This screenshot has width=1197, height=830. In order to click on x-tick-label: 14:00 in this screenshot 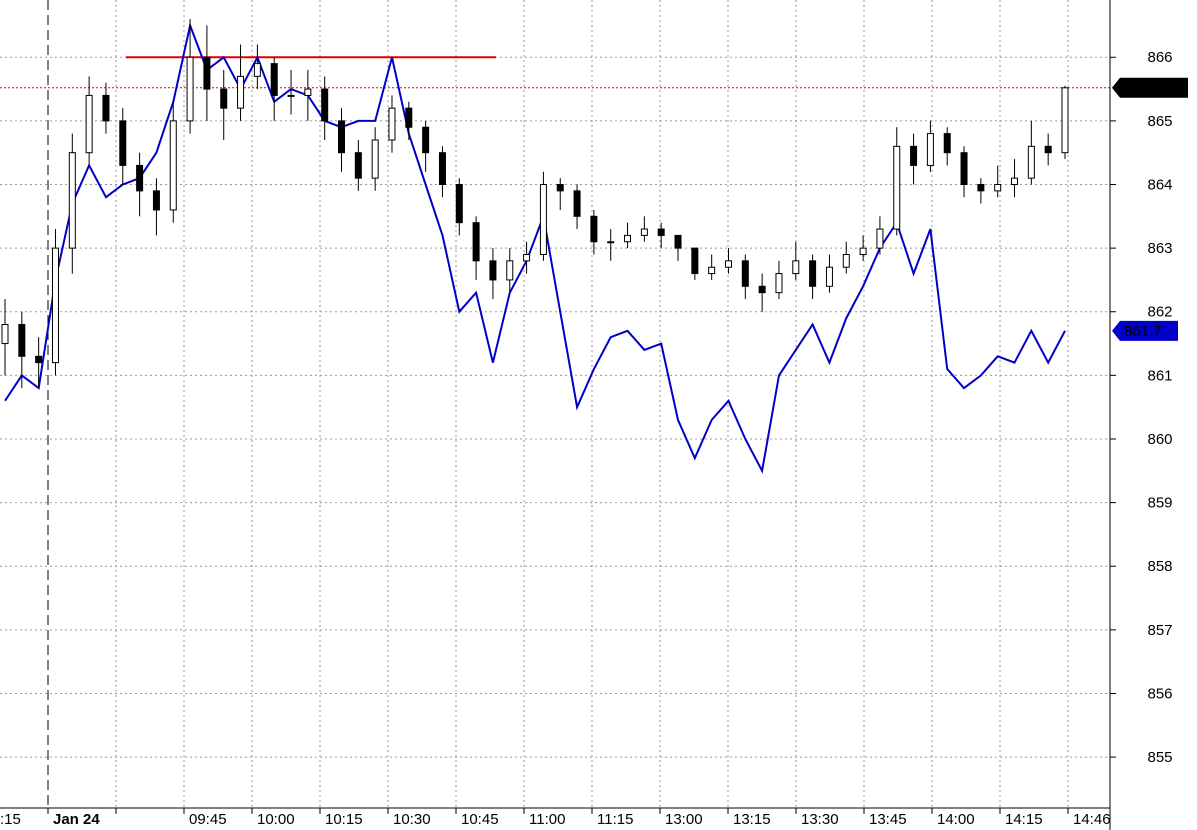, I will do `click(956, 819)`.